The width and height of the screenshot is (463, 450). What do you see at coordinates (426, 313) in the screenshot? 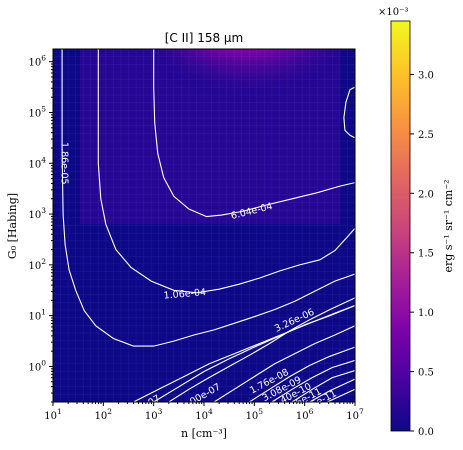
I see `colorbar-tick-label: 1.0` at bounding box center [426, 313].